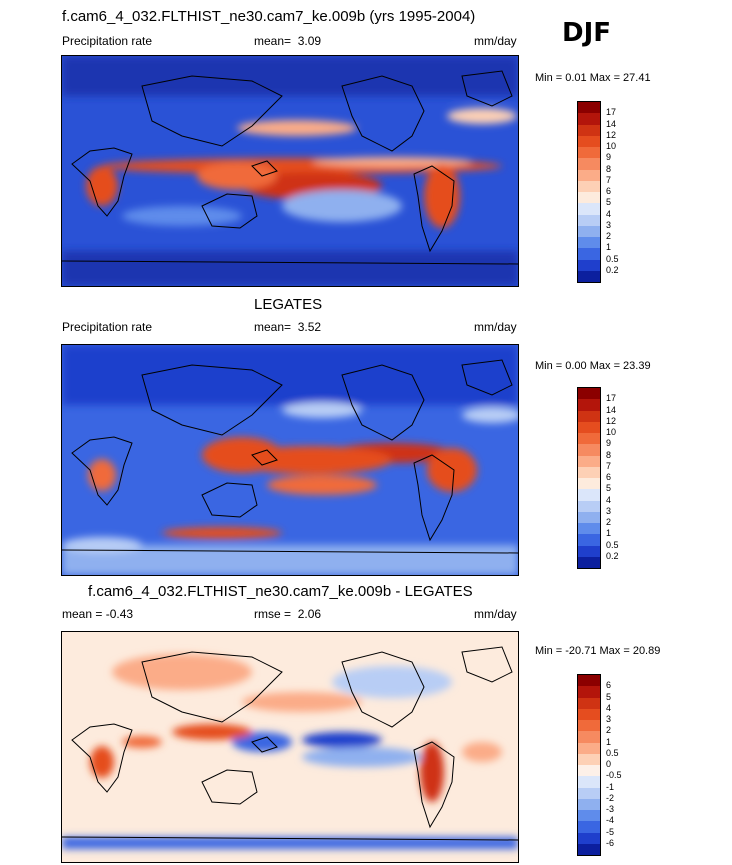 This screenshot has width=732, height=865. Describe the element at coordinates (610, 809) in the screenshot. I see `colorbar-tick-label: -3` at that location.